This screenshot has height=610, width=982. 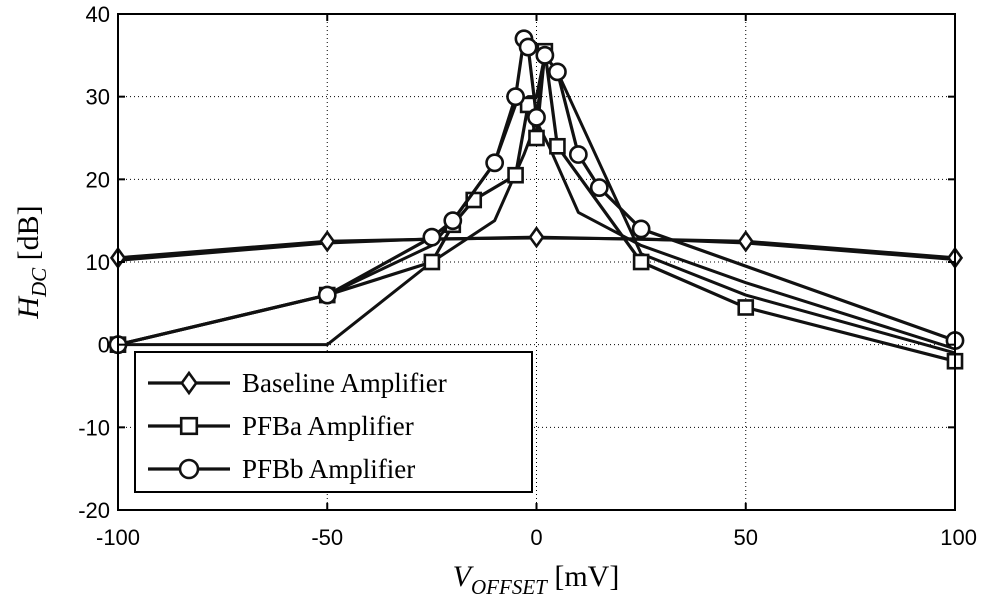 What do you see at coordinates (31, 262) in the screenshot?
I see `y-axis-title: HDC [dB]` at bounding box center [31, 262].